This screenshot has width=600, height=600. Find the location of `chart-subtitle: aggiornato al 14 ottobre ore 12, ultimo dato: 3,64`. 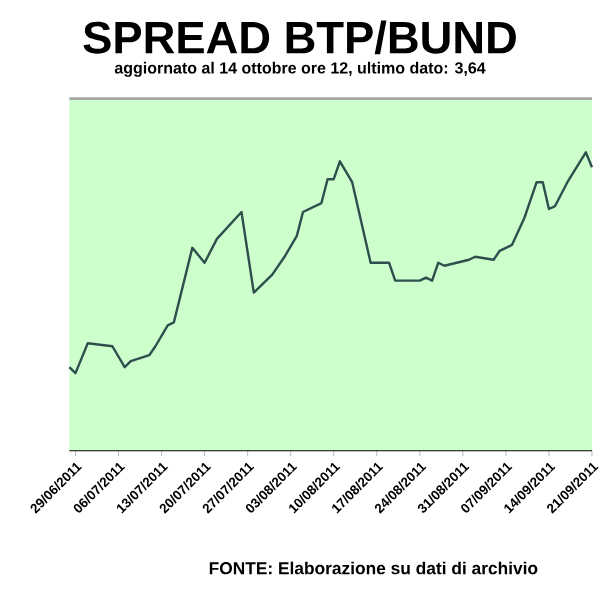

chart-subtitle: aggiornato al 14 ottobre ore 12, ultimo dato: 3,64 is located at coordinates (300, 69).